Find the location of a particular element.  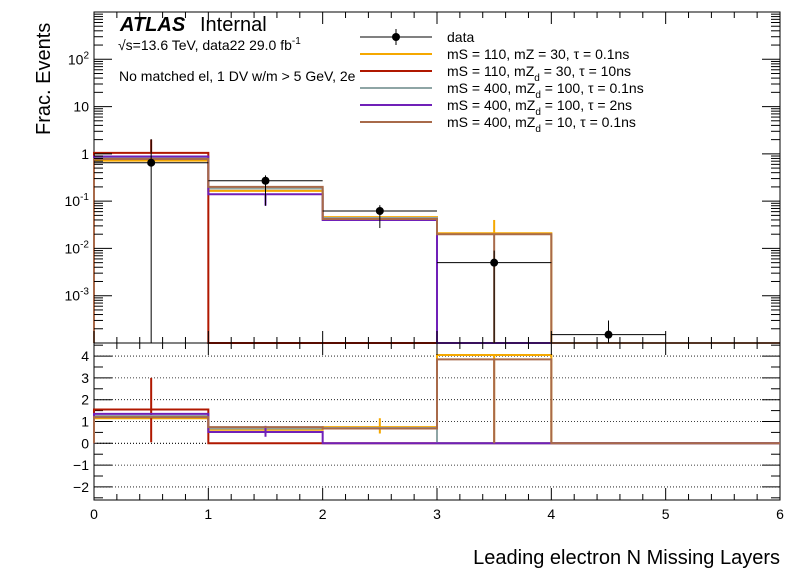

ratio-y-tick-label-6: −2 is located at coordinates (81, 487).